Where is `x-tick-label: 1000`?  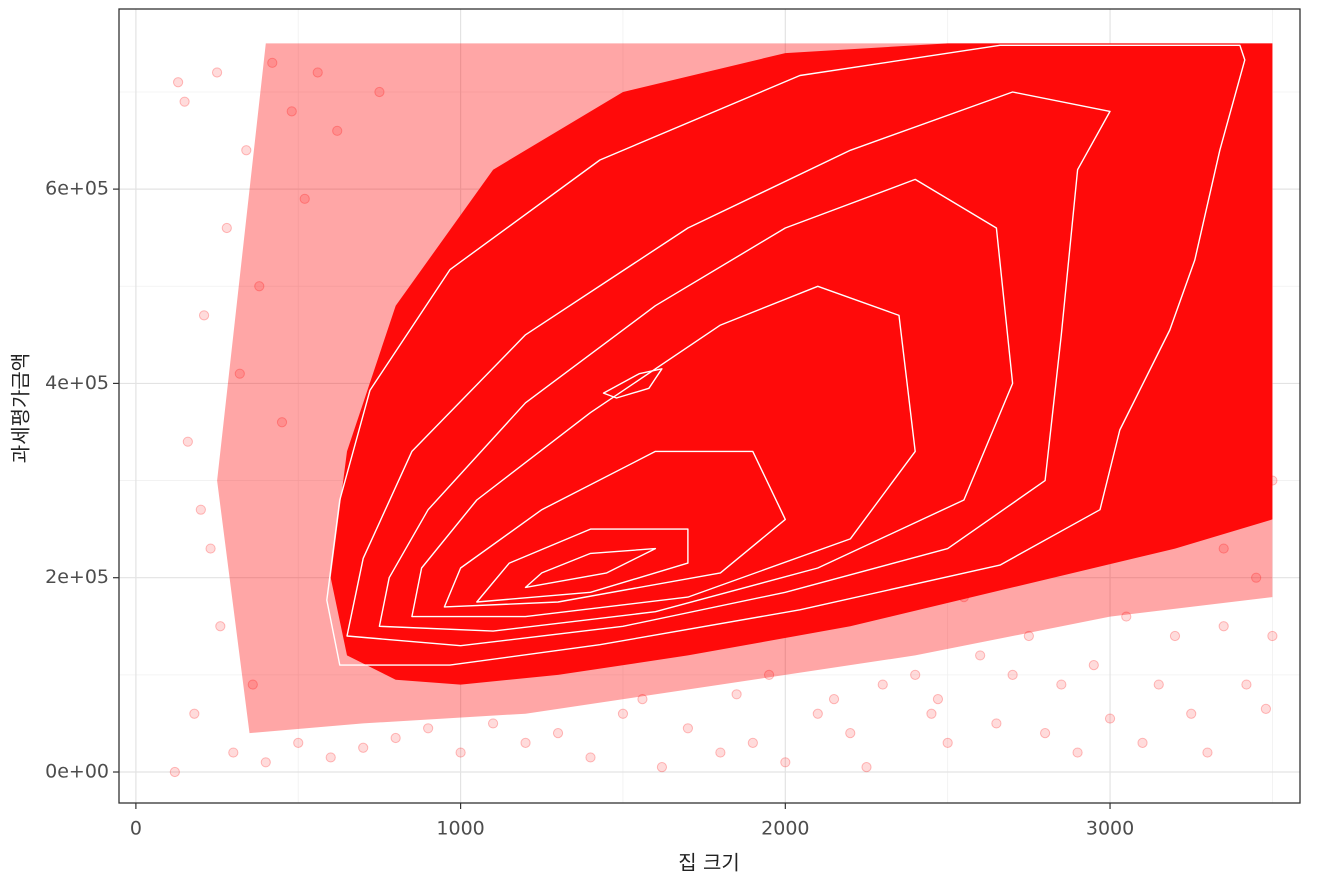
x-tick-label: 1000 is located at coordinates (460, 829).